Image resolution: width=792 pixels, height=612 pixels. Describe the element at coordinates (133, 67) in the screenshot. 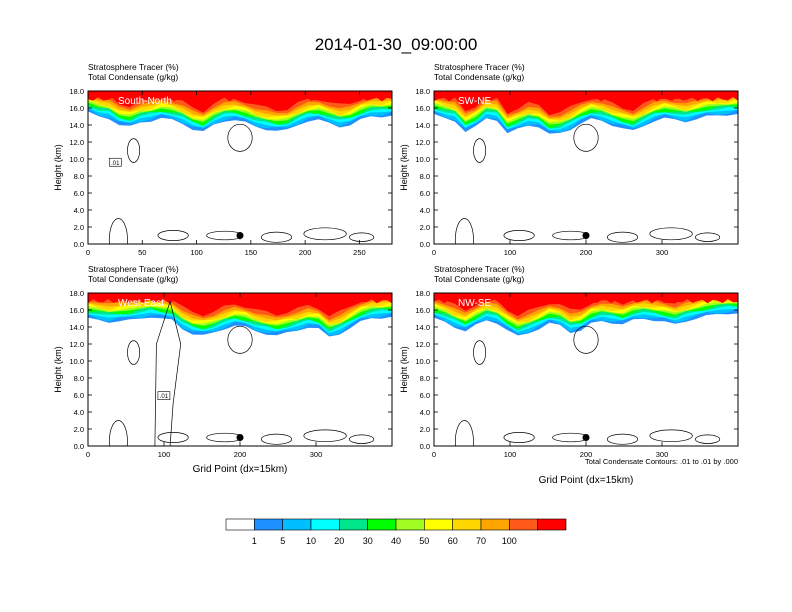

I see `panel-header-tracer: Stratosphere Tracer (%)` at that location.